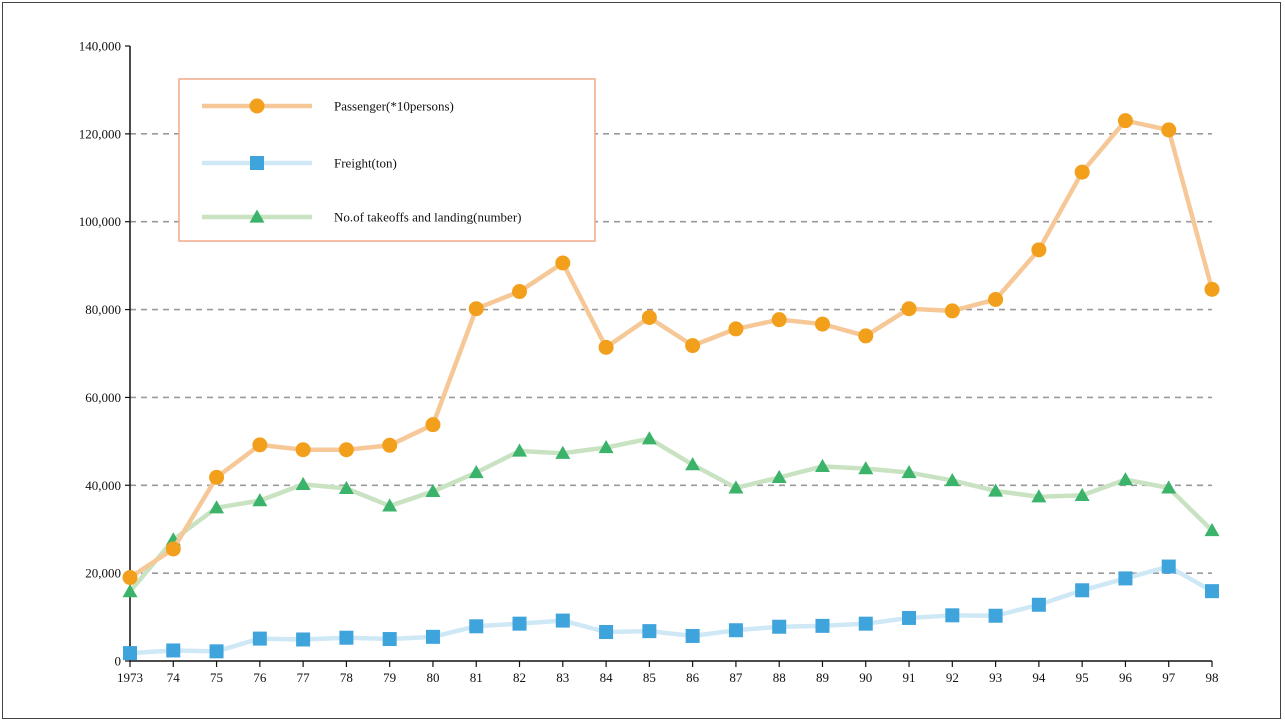 The width and height of the screenshot is (1285, 723). I want to click on x-tick-label: 88, so click(779, 677).